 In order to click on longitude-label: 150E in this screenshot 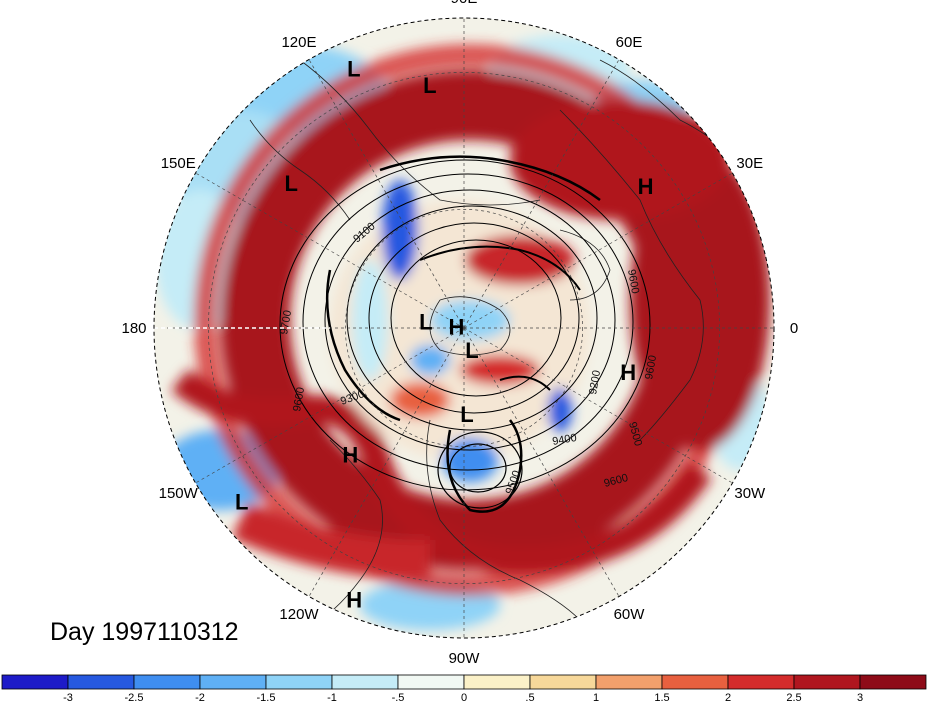, I will do `click(178, 163)`.